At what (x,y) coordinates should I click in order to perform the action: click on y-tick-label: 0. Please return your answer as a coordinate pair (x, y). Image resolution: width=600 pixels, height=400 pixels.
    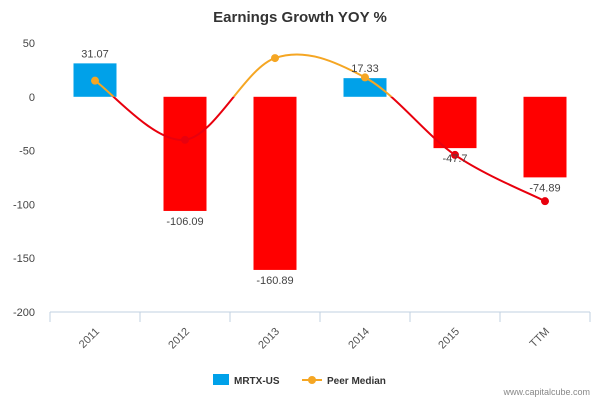
    Looking at the image, I should click on (32, 98).